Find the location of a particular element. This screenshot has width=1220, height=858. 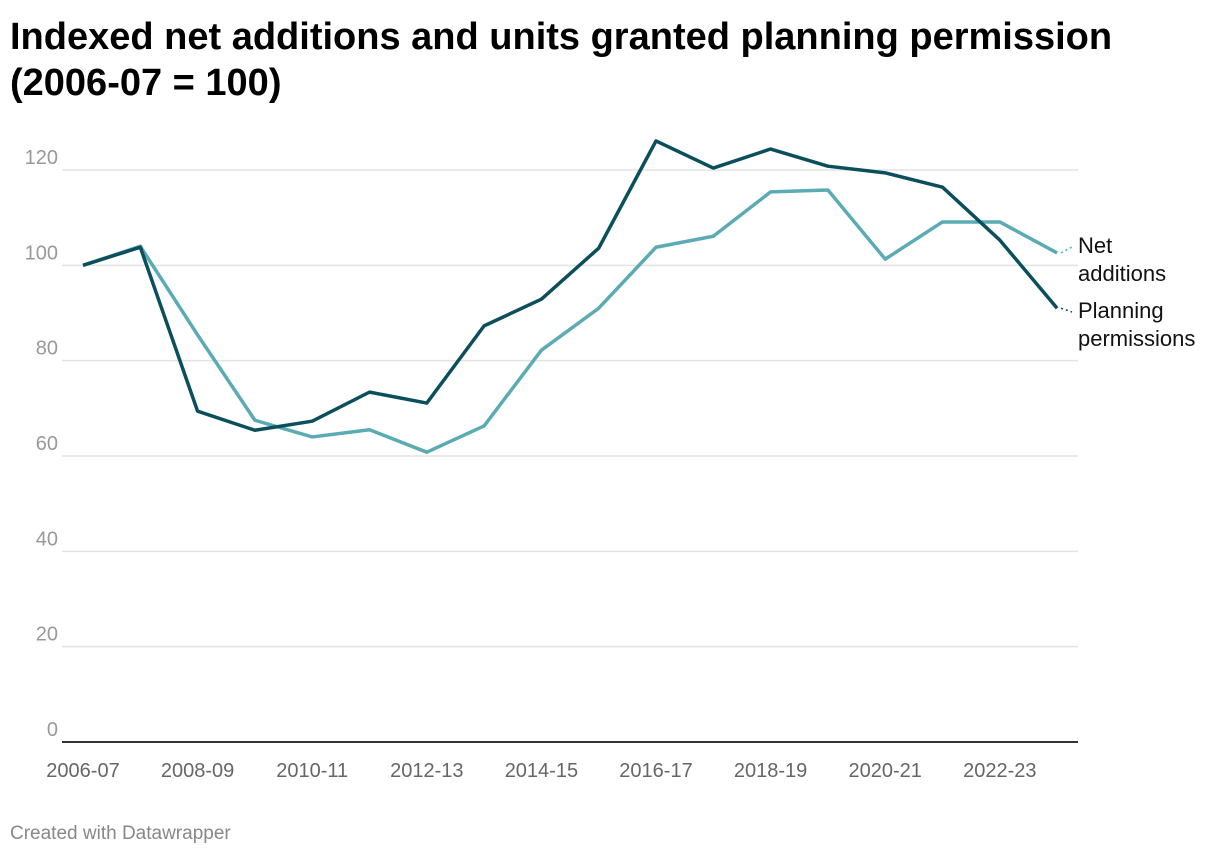

x-tick-label: 2010-11 is located at coordinates (312, 771).